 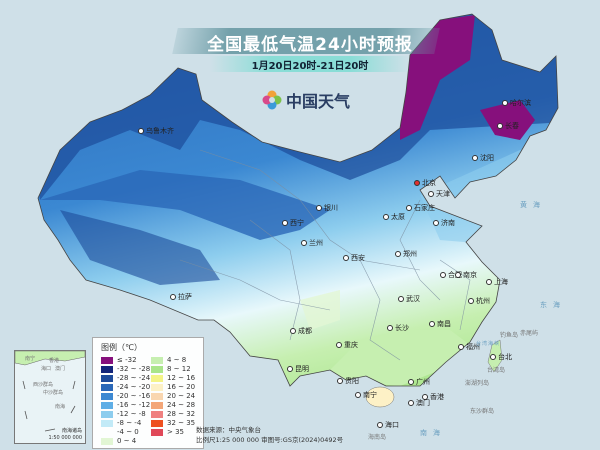 What do you see at coordinates (398, 217) in the screenshot?
I see `city-name: 太原` at bounding box center [398, 217].